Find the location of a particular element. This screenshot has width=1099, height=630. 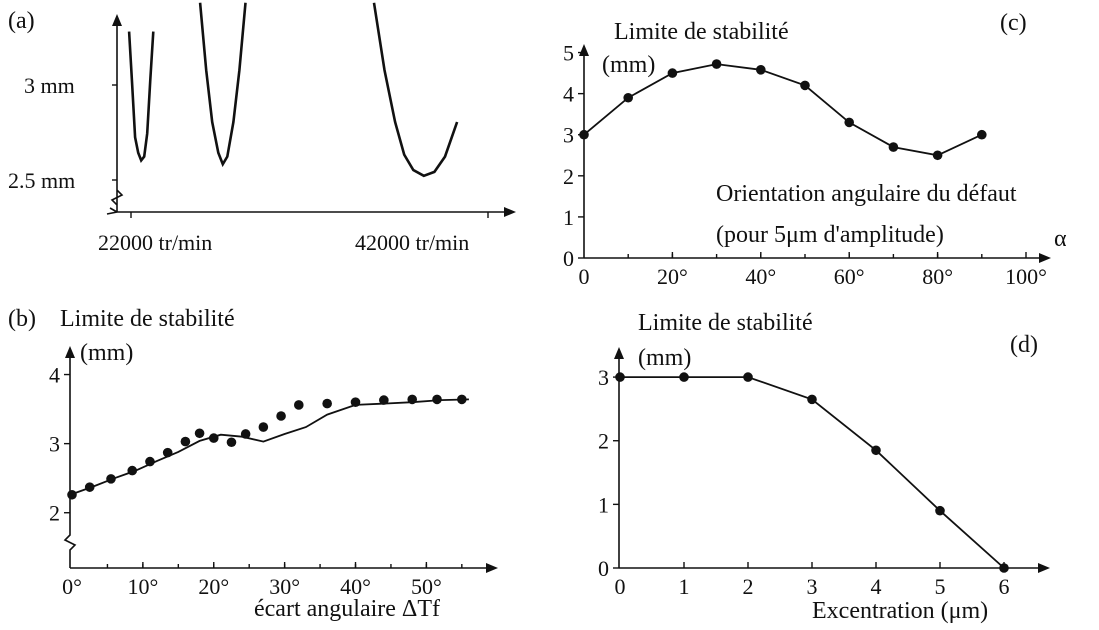

panel-c-y-arrow is located at coordinates (584, 50).